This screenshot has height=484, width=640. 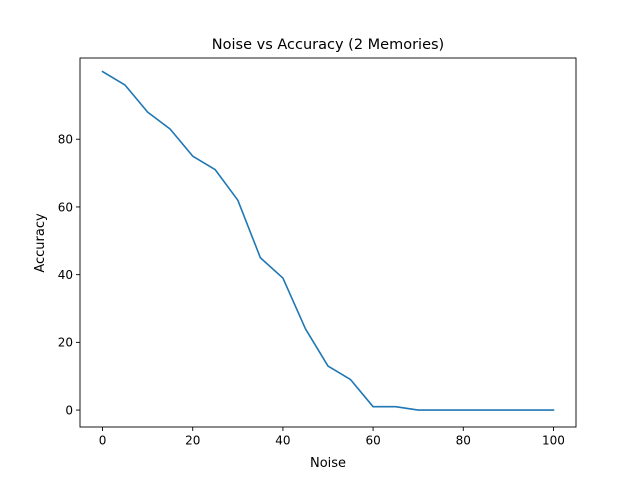 What do you see at coordinates (463, 441) in the screenshot?
I see `x-tick-label-80: 80` at bounding box center [463, 441].